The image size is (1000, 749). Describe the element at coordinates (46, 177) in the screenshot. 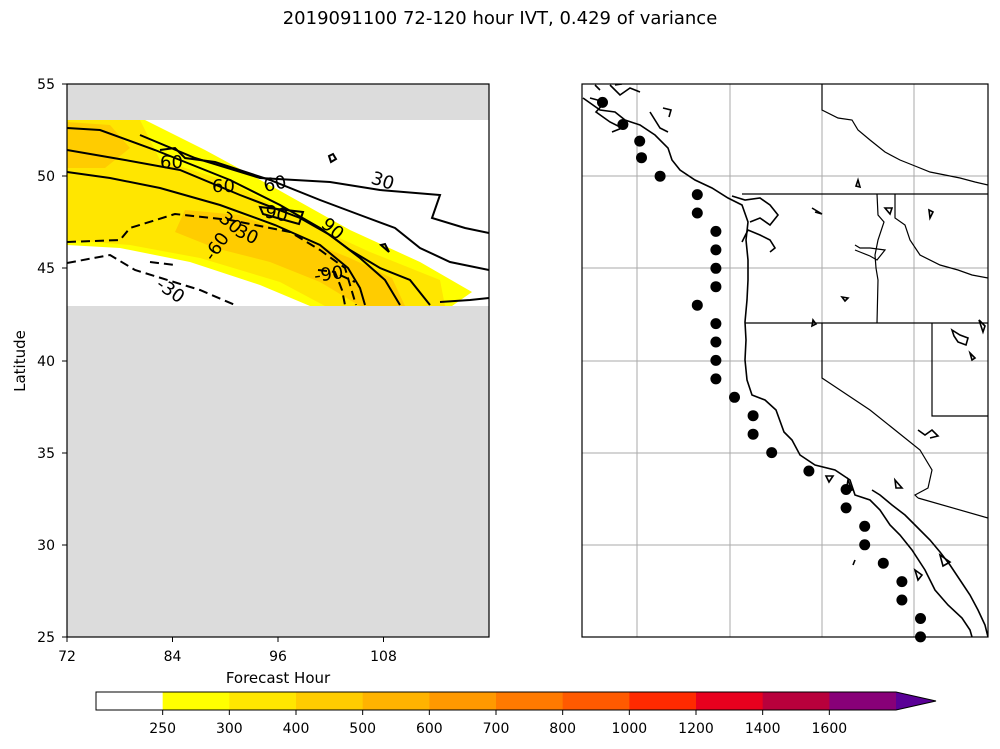

I see `y-tick-label: 50` at that location.